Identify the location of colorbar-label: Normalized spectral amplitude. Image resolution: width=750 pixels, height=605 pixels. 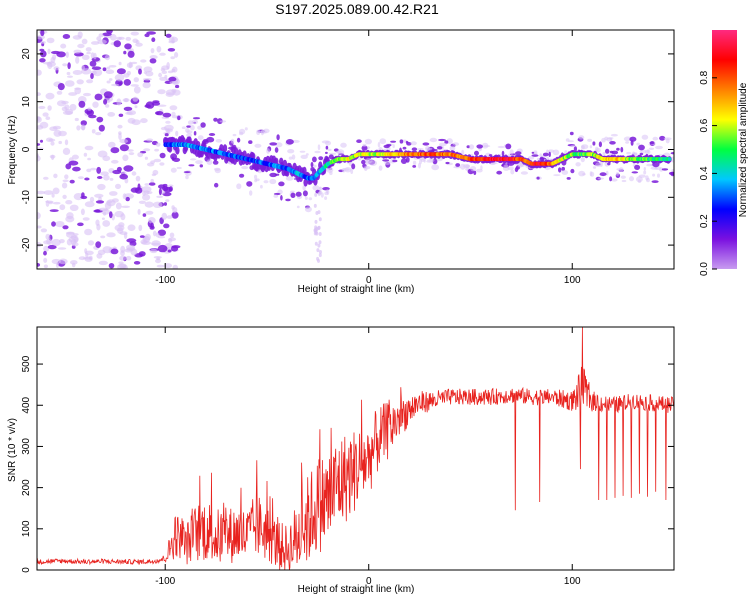
(743, 149).